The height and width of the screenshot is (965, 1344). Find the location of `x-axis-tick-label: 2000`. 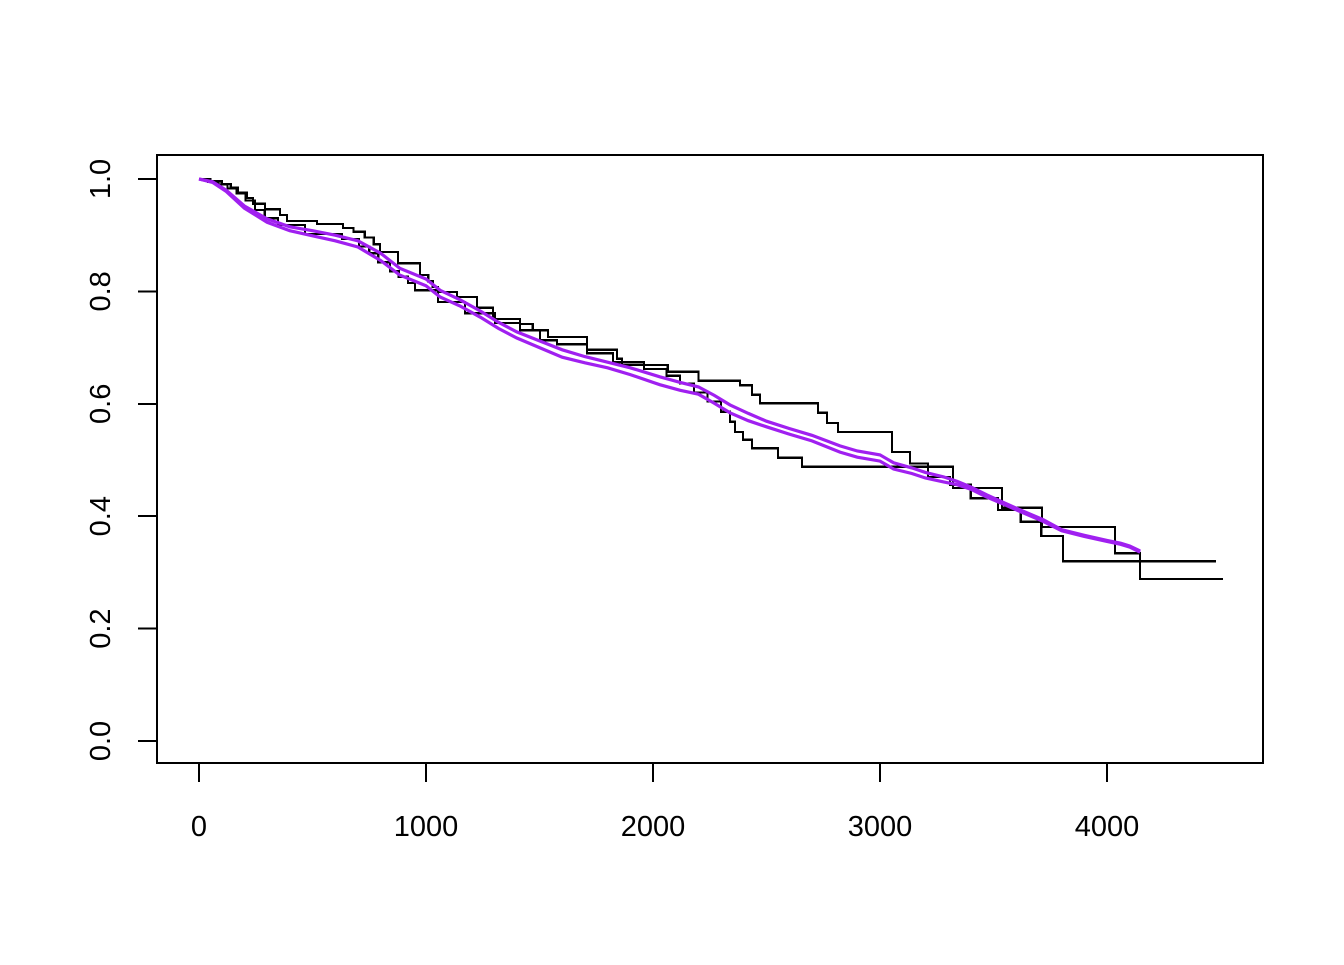

x-axis-tick-label: 2000 is located at coordinates (653, 827).